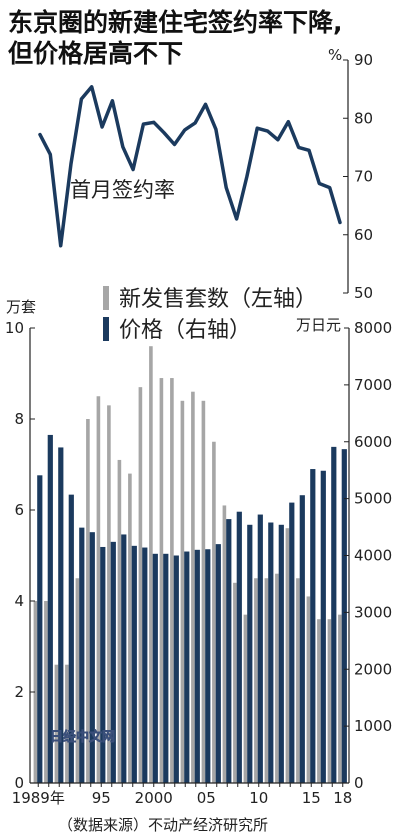  I want to click on left-tick-label: 6, so click(19, 510).